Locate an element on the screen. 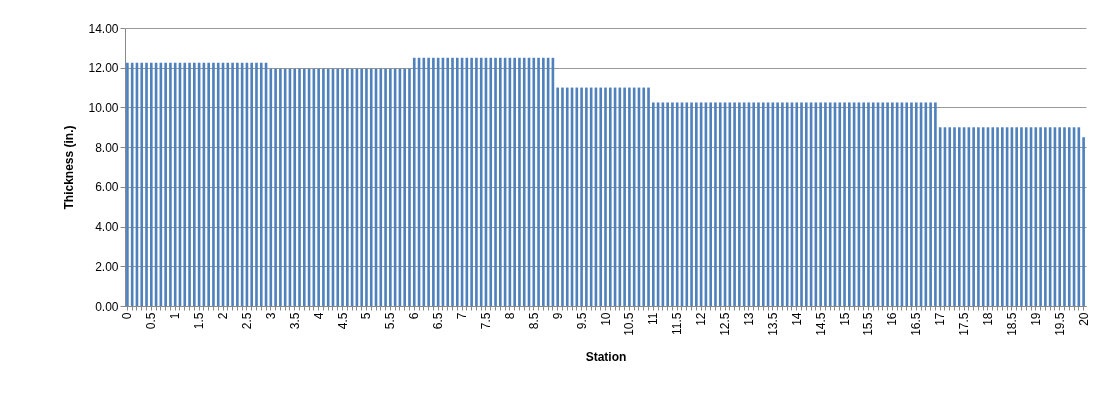 Image resolution: width=1103 pixels, height=406 pixels. y-tick-label: 2.00 is located at coordinates (107, 266).